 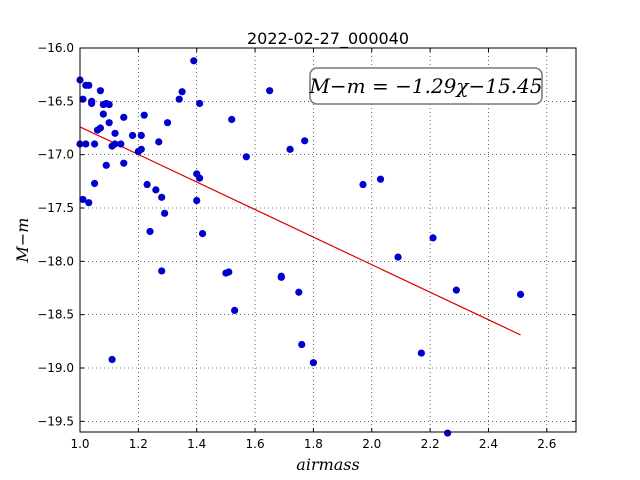 I want to click on x-tick-label: 1.0, so click(x=79, y=444).